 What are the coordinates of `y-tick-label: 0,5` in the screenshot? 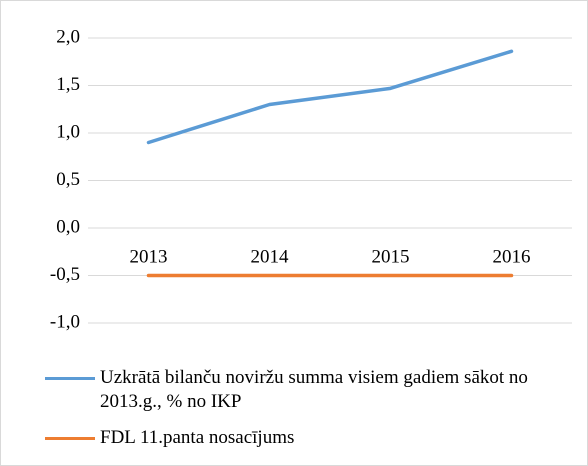 It's located at (68, 179).